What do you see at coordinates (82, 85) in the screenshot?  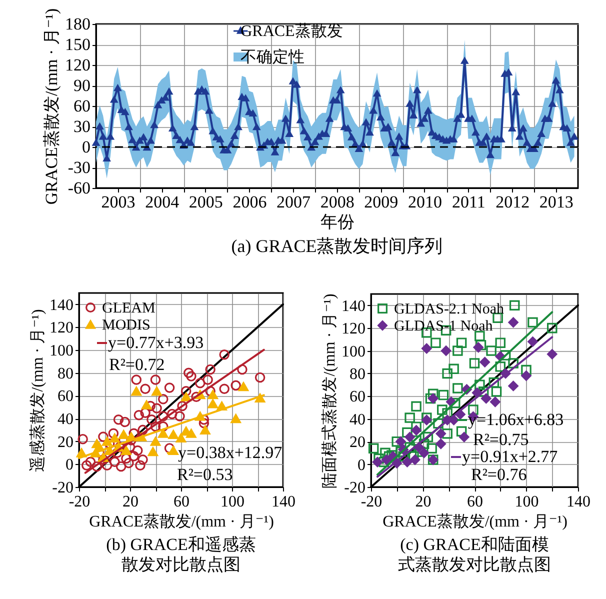 I see `y-tick-label: 90` at bounding box center [82, 85].